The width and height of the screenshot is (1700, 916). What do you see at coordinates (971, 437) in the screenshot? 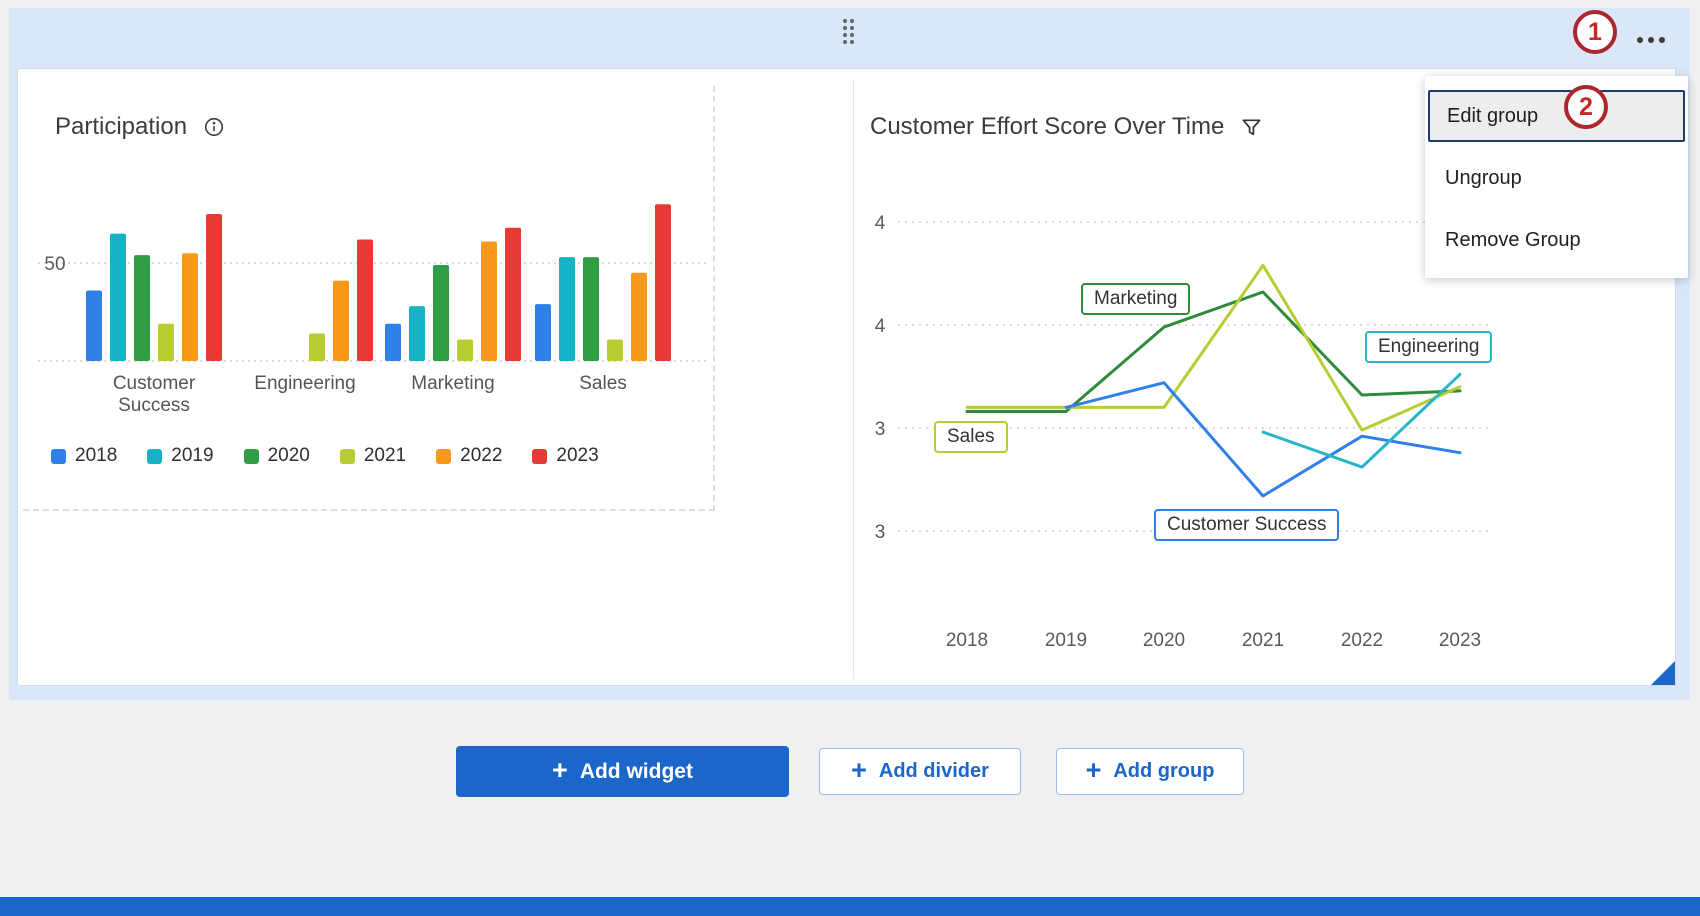
I see `series-label-sales: Sales` at bounding box center [971, 437].